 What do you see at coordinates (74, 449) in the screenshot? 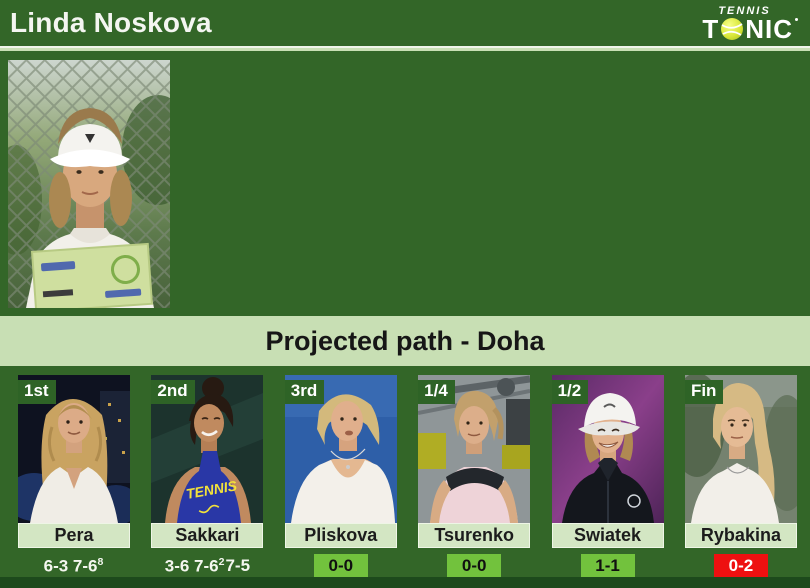
I see `opponent-photo: 1st` at bounding box center [74, 449].